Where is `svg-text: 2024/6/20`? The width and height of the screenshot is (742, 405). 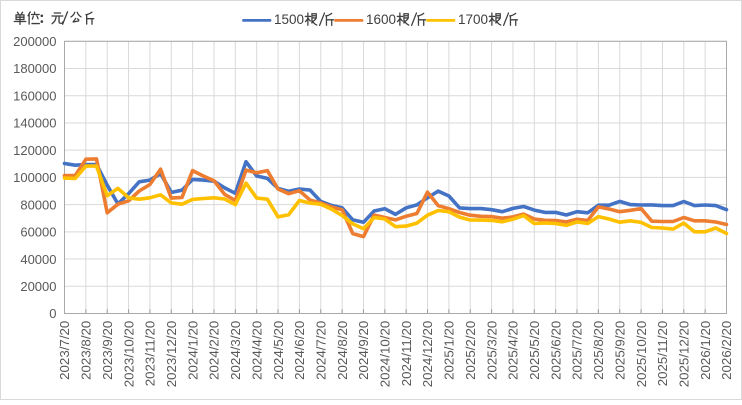
svg-text: 2024/6/20 is located at coordinates (299, 350).